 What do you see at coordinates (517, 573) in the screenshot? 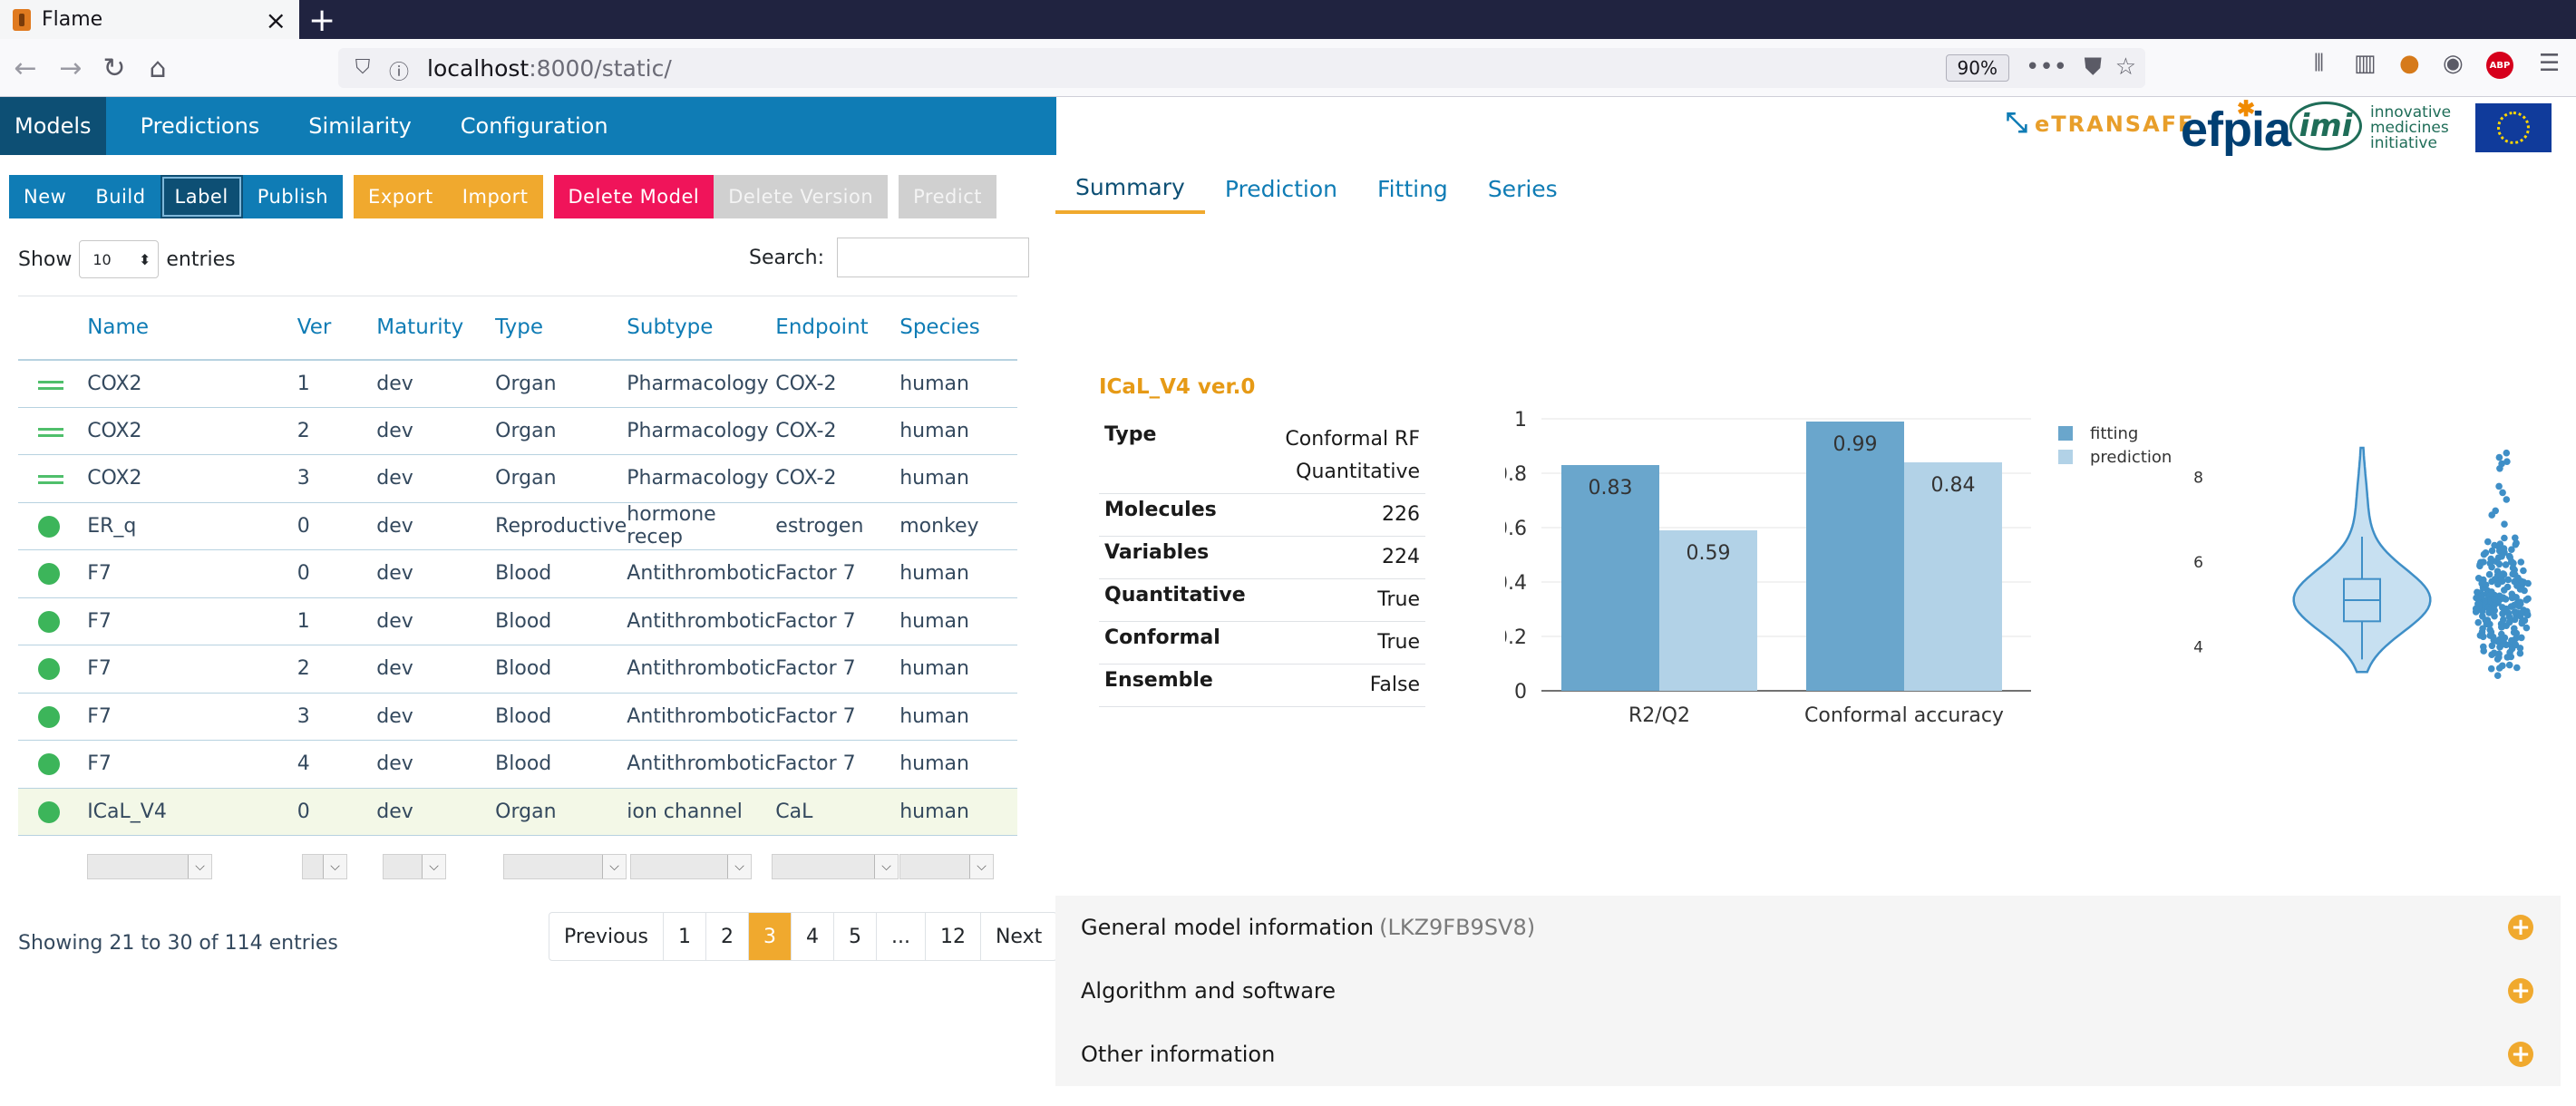
I see `table-row: F7 0 dev Blood Antithrombotic Factor 7 human` at bounding box center [517, 573].